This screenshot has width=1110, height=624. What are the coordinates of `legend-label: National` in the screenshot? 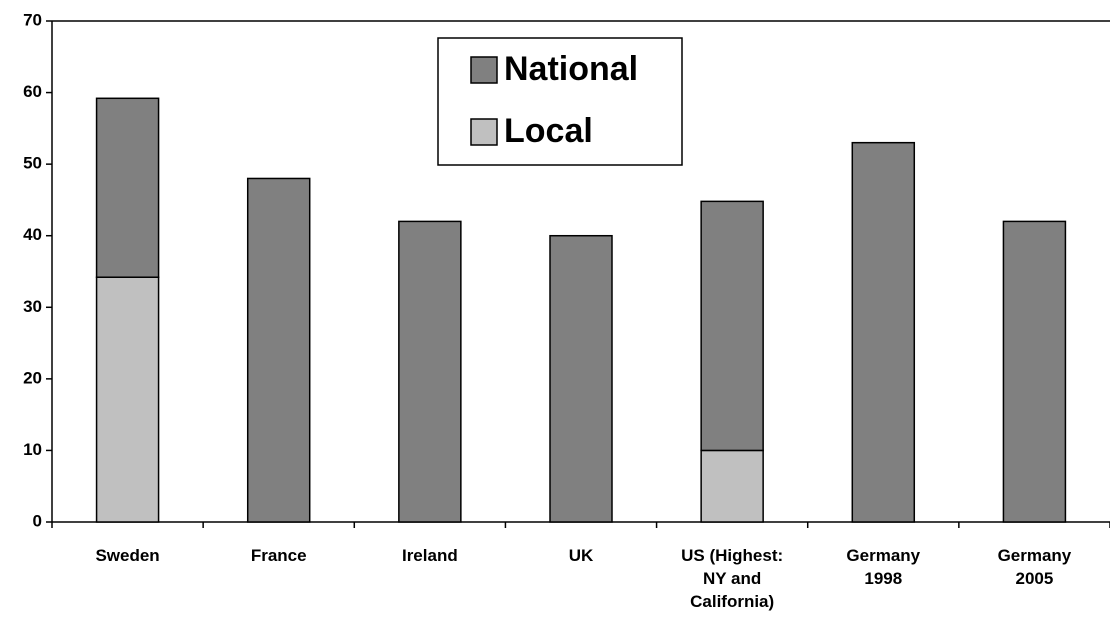 It's located at (571, 69).